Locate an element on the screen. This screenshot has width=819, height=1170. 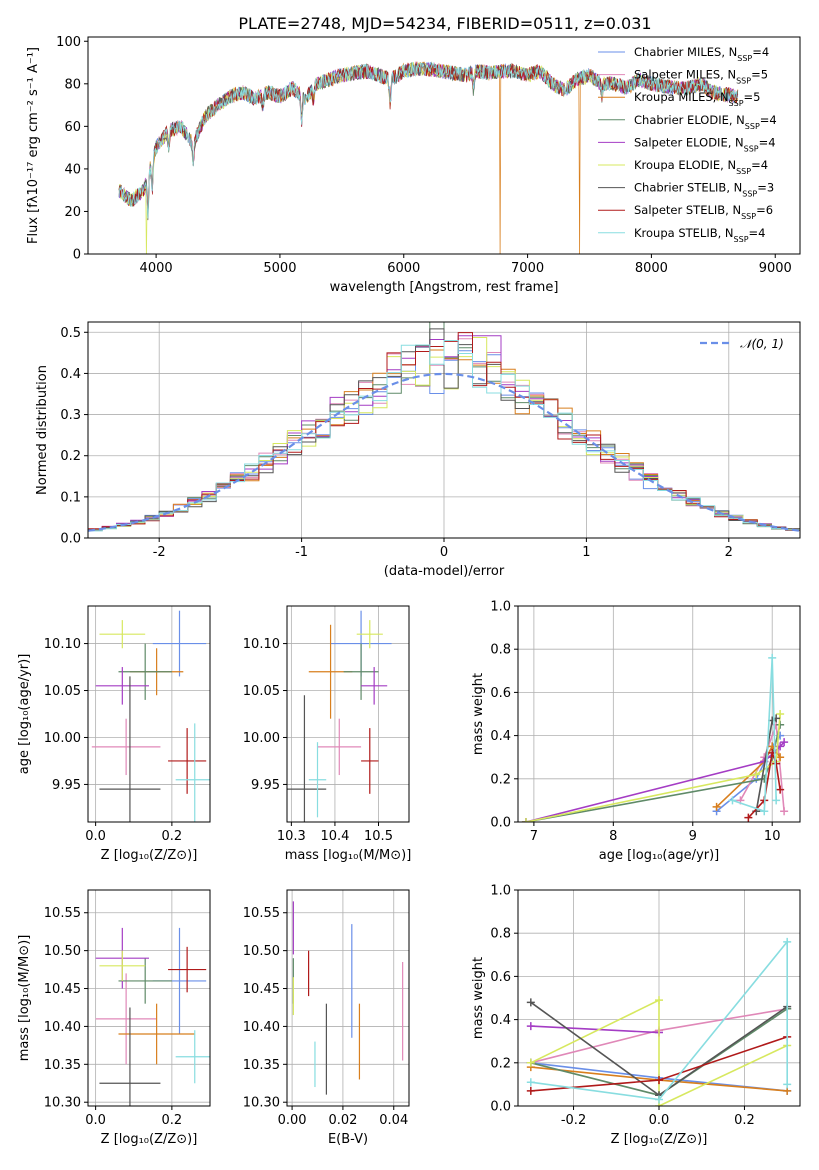
x-tick-label: 10.4 is located at coordinates (334, 836).